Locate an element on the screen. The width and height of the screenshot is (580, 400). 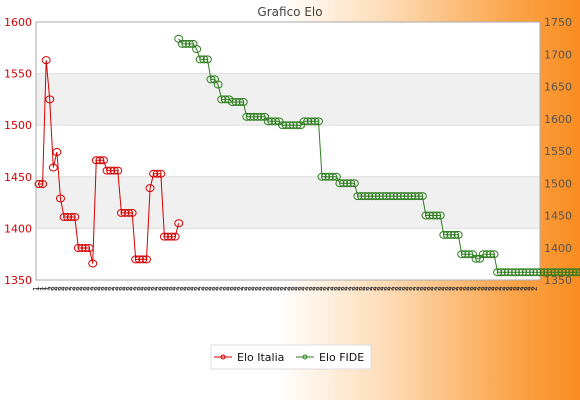
legend-label-elo-fide: Elo FIDE is located at coordinates (341, 357).